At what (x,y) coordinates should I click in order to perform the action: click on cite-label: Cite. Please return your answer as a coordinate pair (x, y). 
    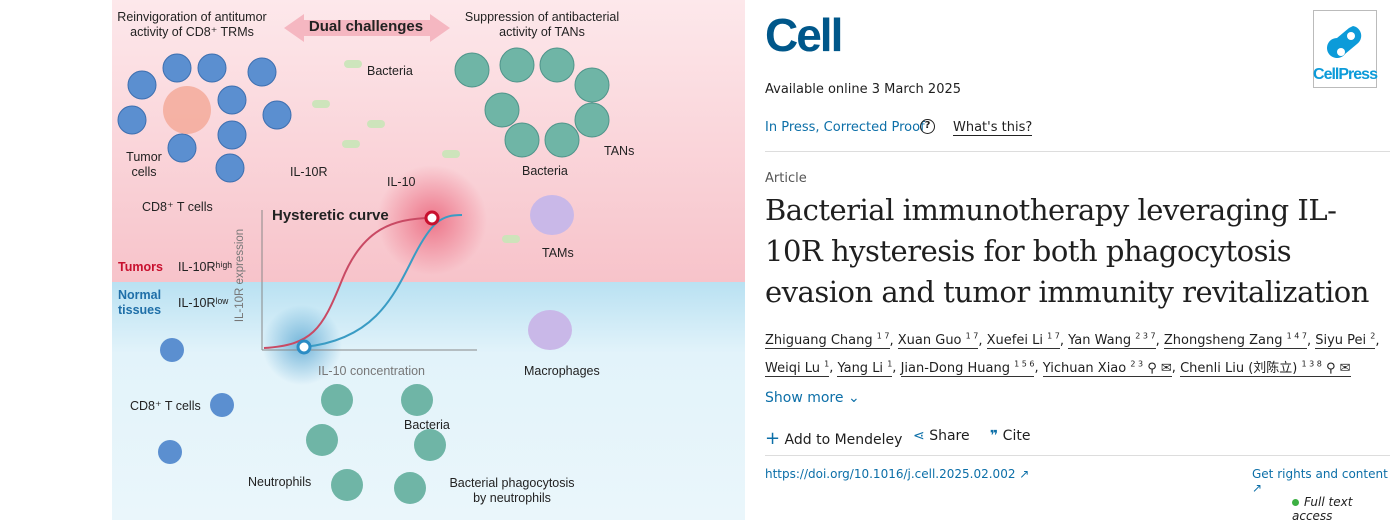
    Looking at the image, I should click on (1016, 436).